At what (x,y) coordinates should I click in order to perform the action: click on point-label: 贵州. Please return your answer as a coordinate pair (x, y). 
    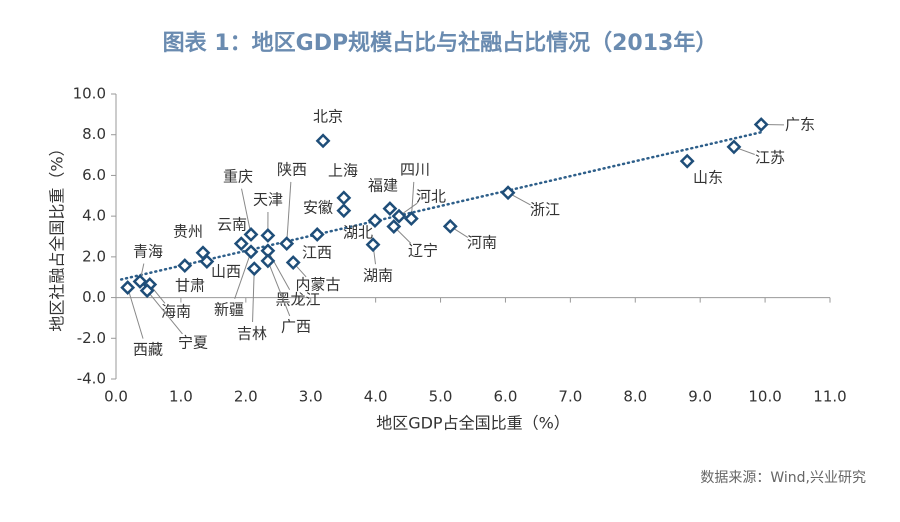
    Looking at the image, I should click on (188, 232).